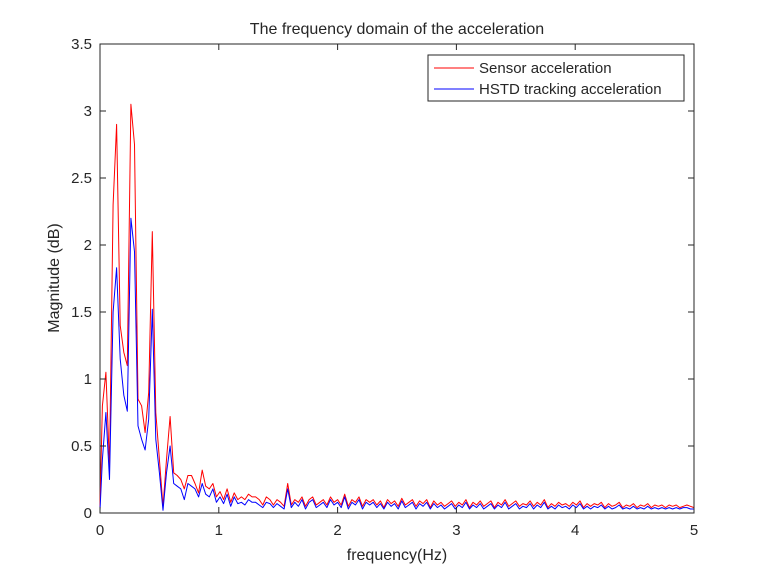  Describe the element at coordinates (81, 312) in the screenshot. I see `y-tick-label: 1.5` at that location.